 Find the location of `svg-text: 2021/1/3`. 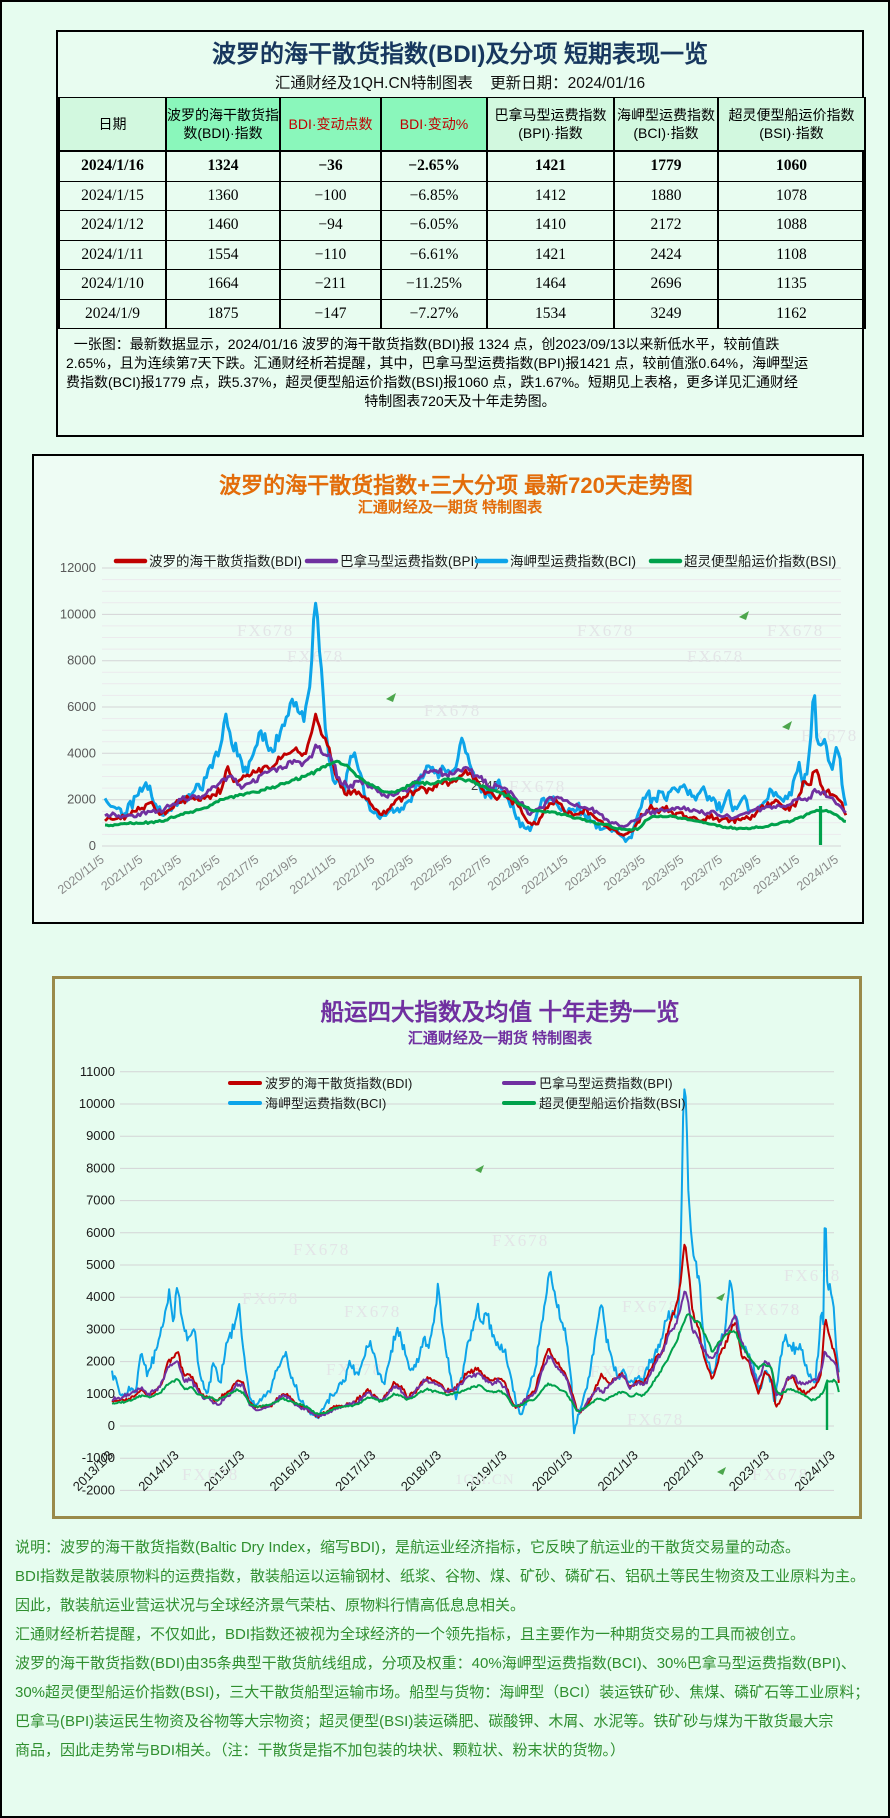

svg-text: 2021/1/3 is located at coordinates (618, 1471).